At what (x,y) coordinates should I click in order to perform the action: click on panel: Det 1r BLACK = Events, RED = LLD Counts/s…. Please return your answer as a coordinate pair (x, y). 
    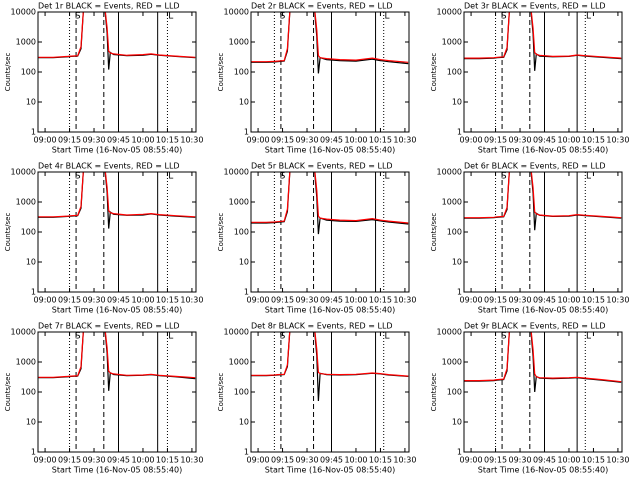
    Looking at the image, I should click on (103, 78).